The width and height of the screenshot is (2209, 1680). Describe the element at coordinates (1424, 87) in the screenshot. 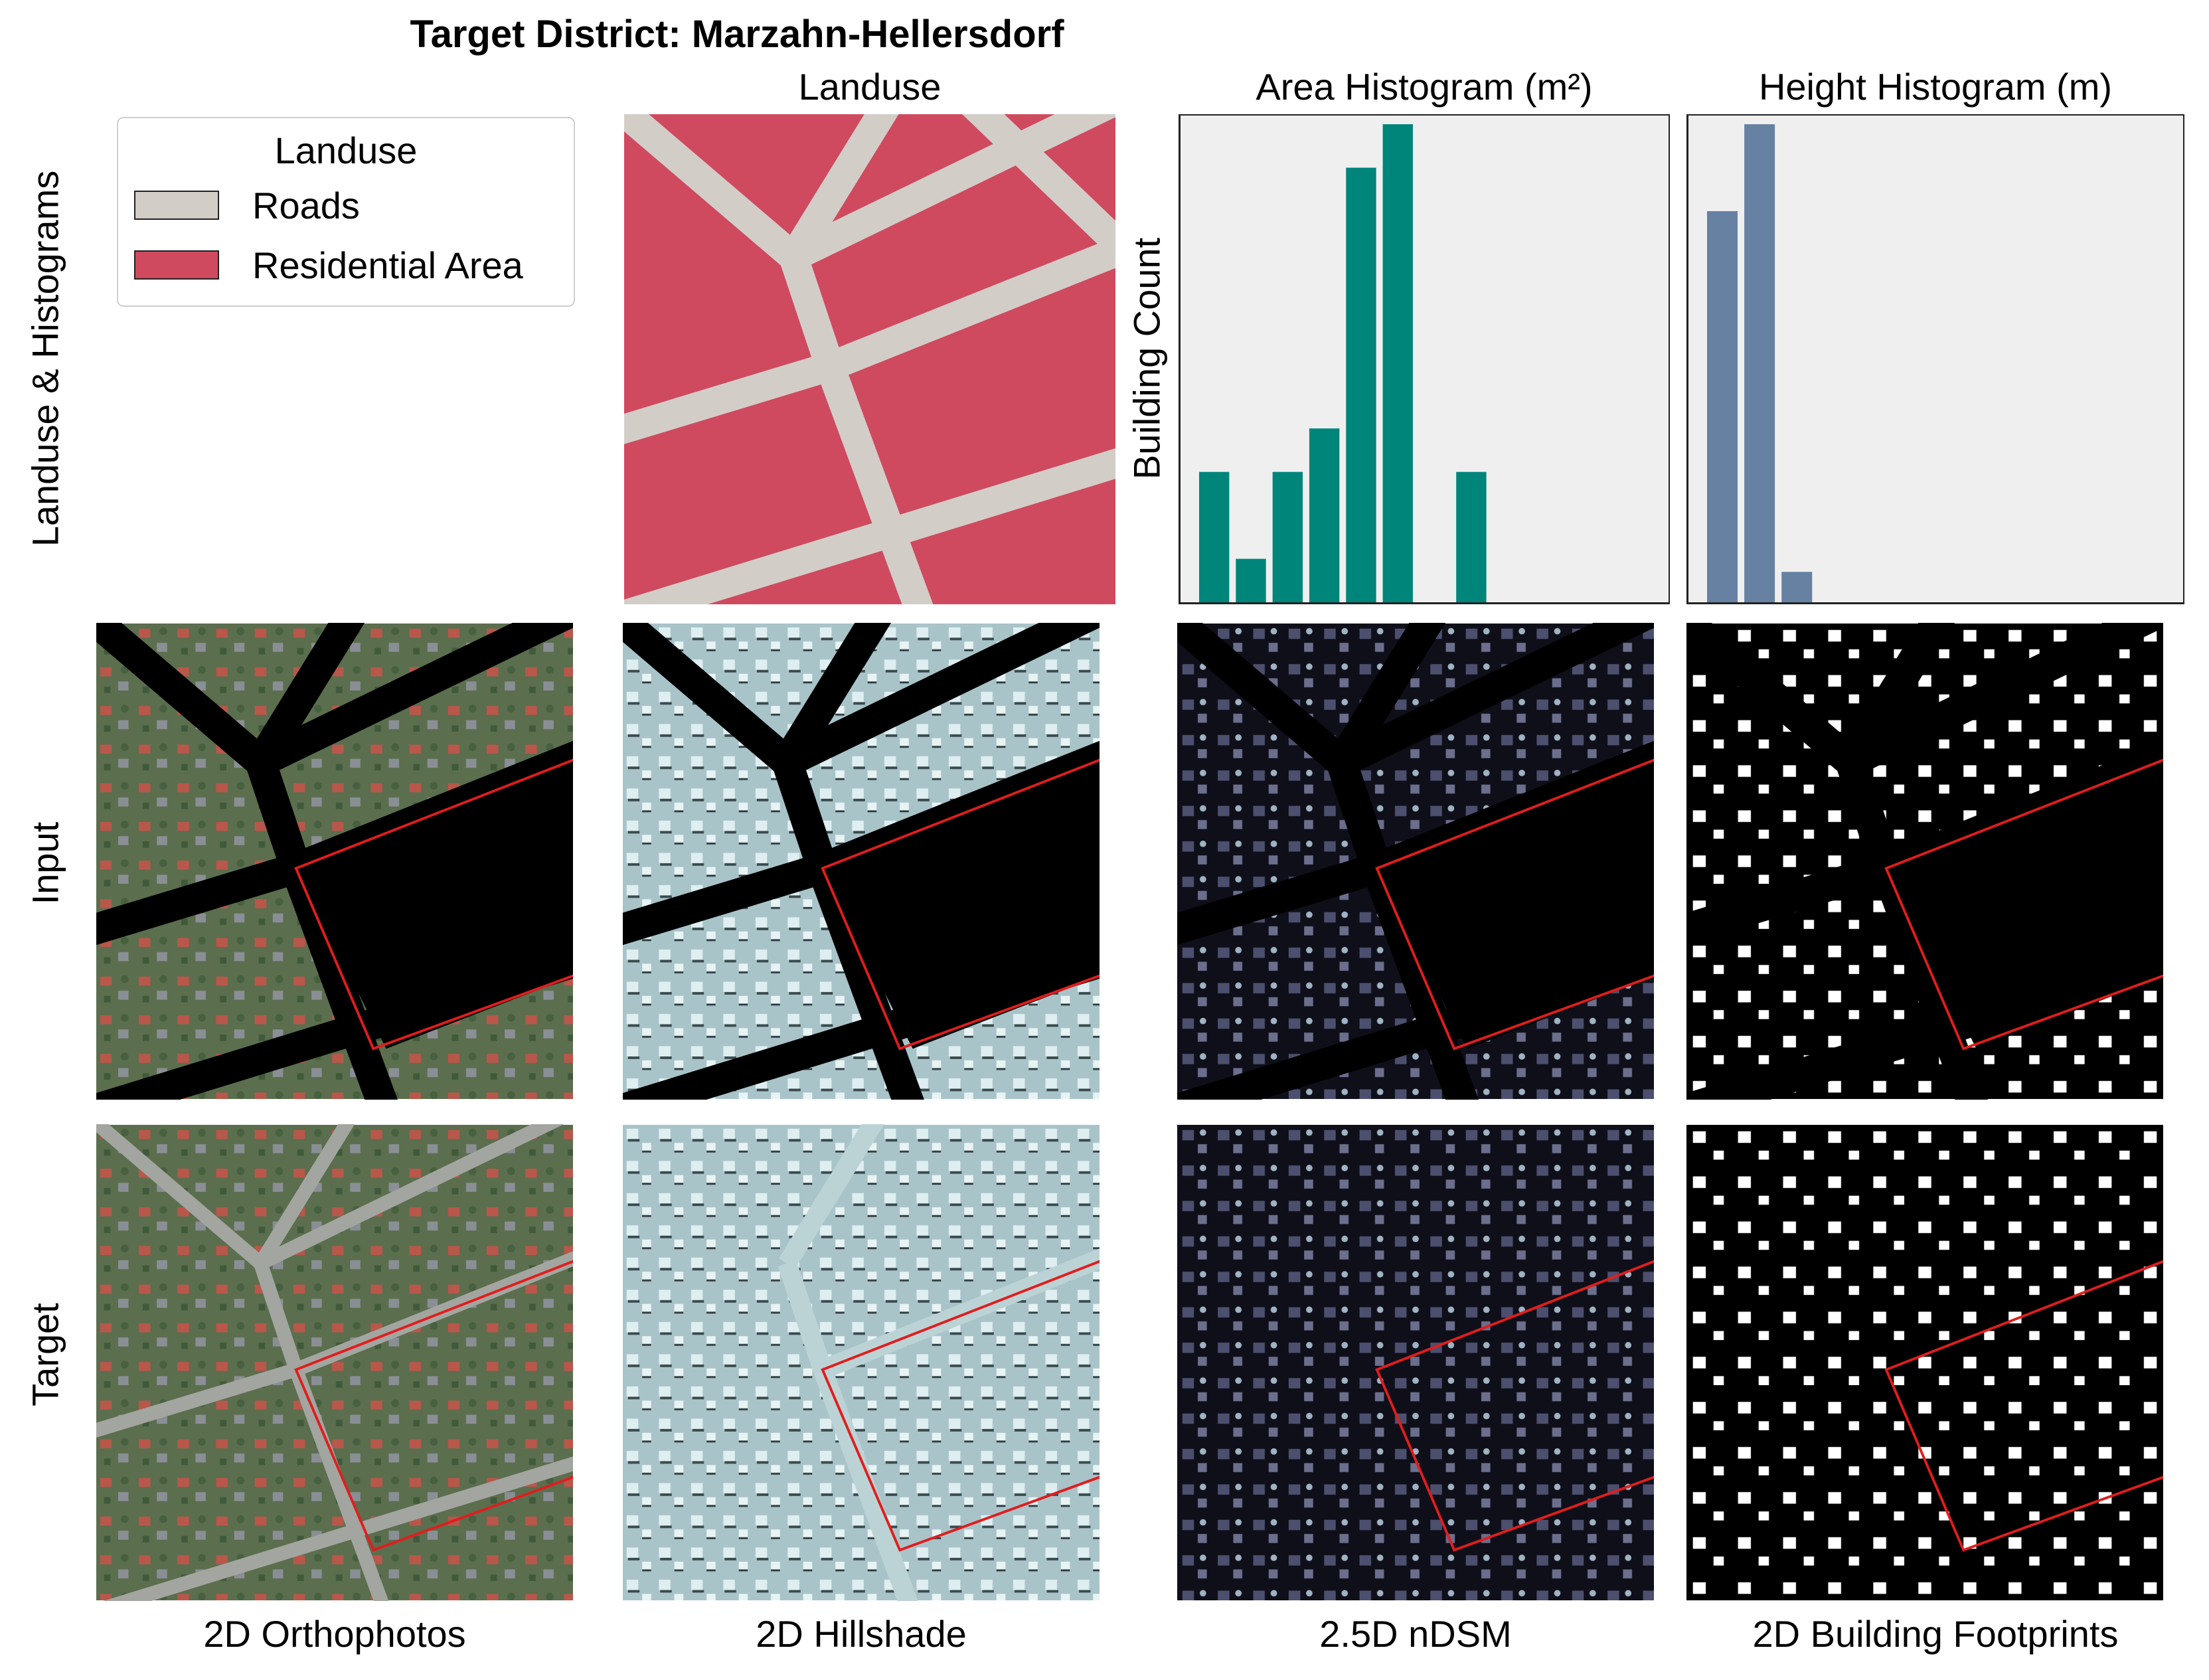

I see `area-histogram-title: Area Histogram (m²)` at that location.